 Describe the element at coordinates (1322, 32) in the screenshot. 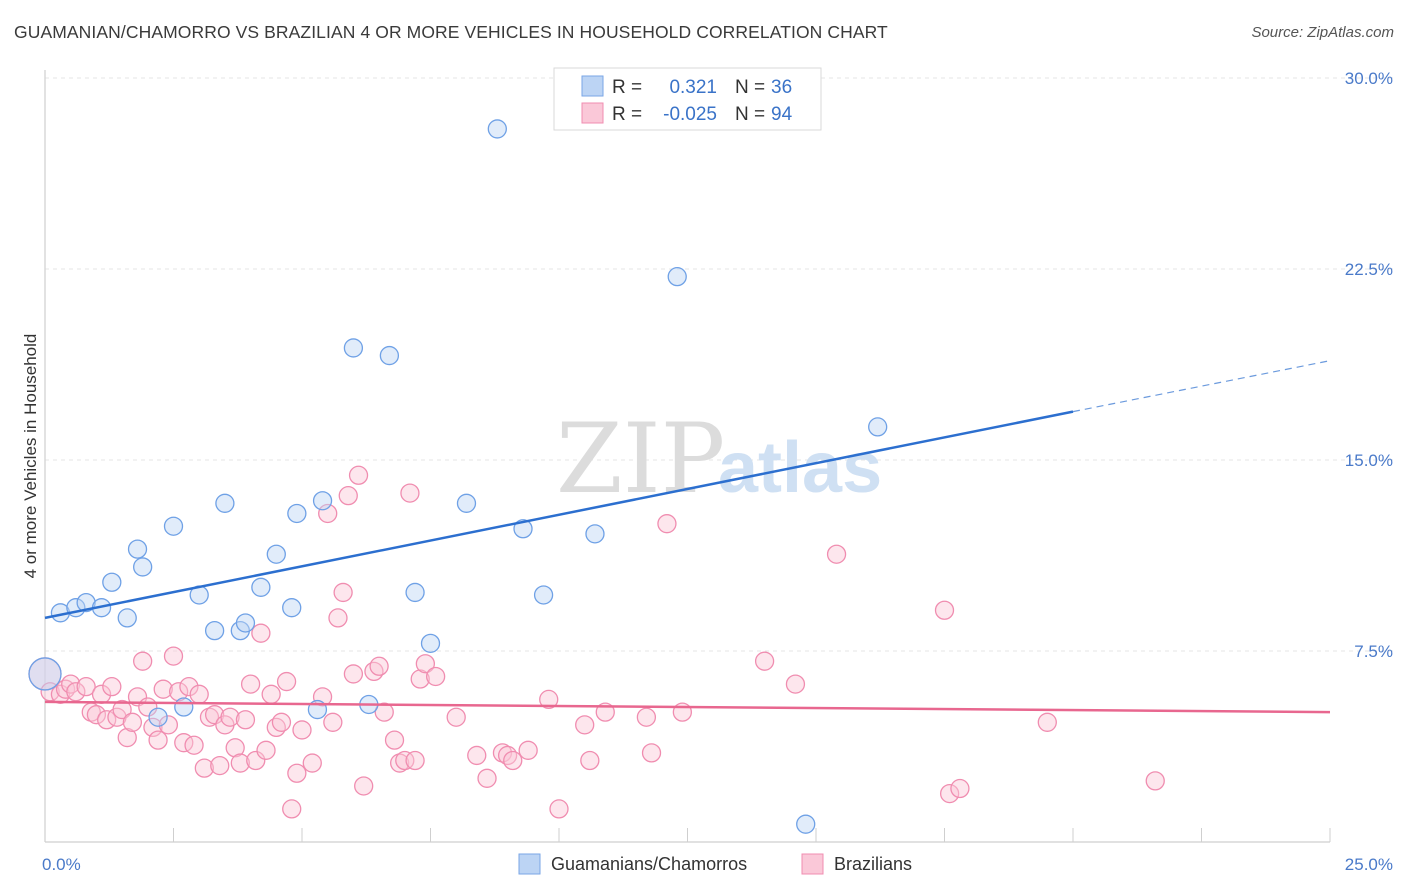

I see `chart-source: Source: ZipAtlas.com` at that location.